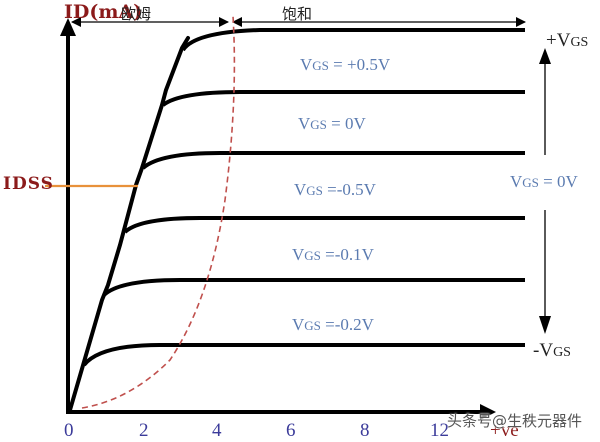 This screenshot has width=600, height=442. I want to click on x-tick-8: 8, so click(365, 430).